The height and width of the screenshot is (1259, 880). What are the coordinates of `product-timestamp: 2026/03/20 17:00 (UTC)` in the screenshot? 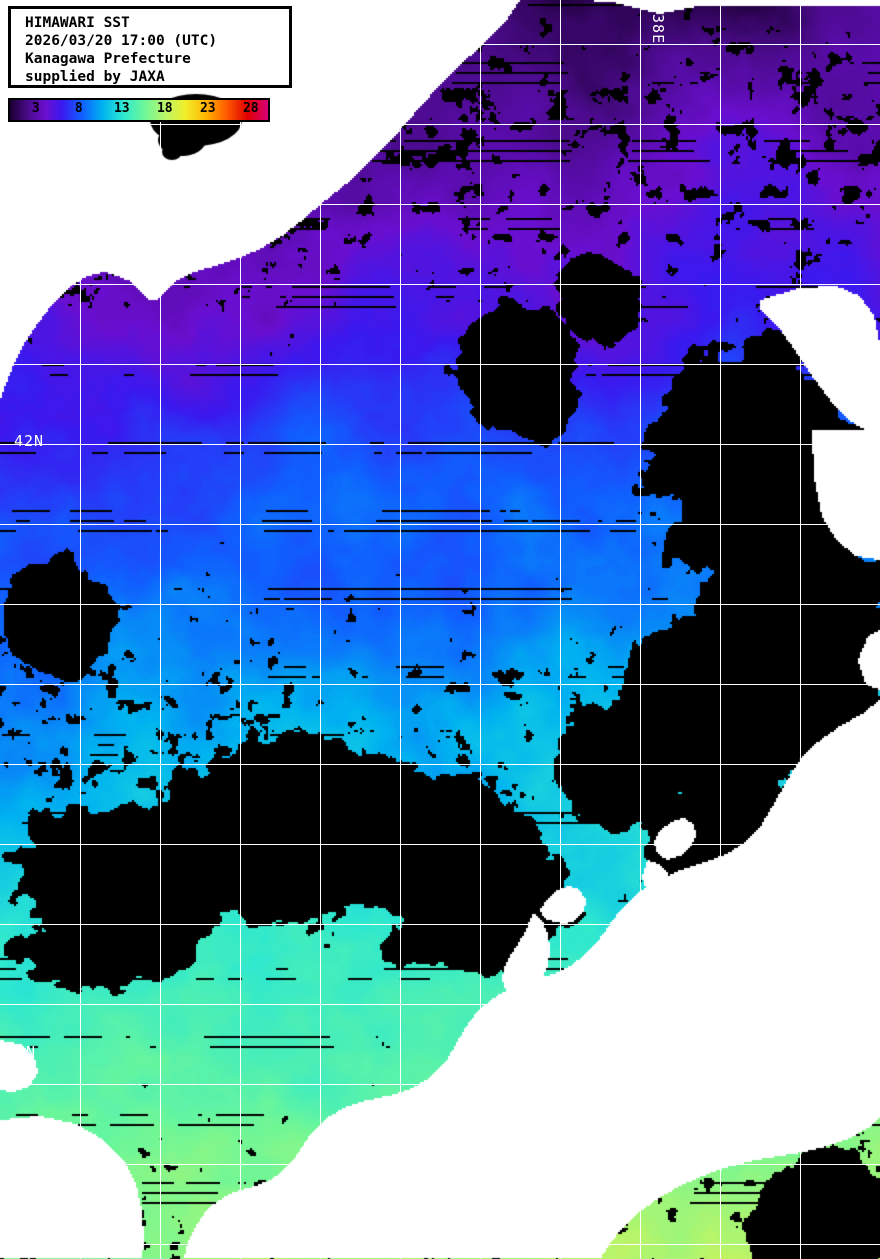 It's located at (121, 41).